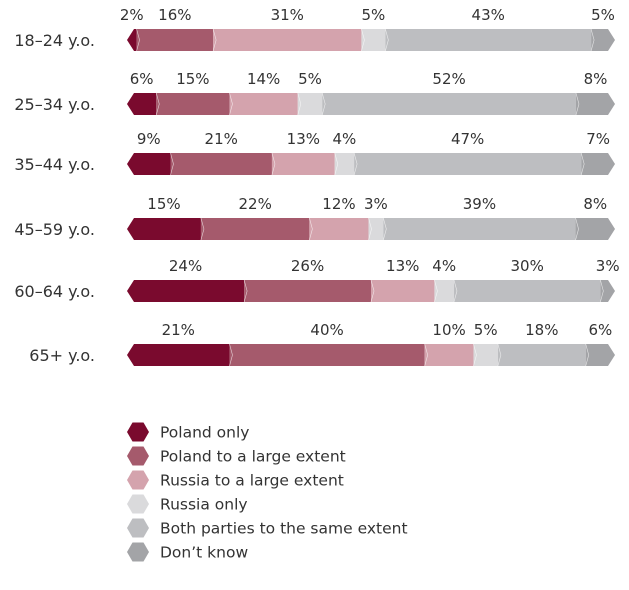  I want to click on legend-label: Both parties to the same extent, so click(284, 529).